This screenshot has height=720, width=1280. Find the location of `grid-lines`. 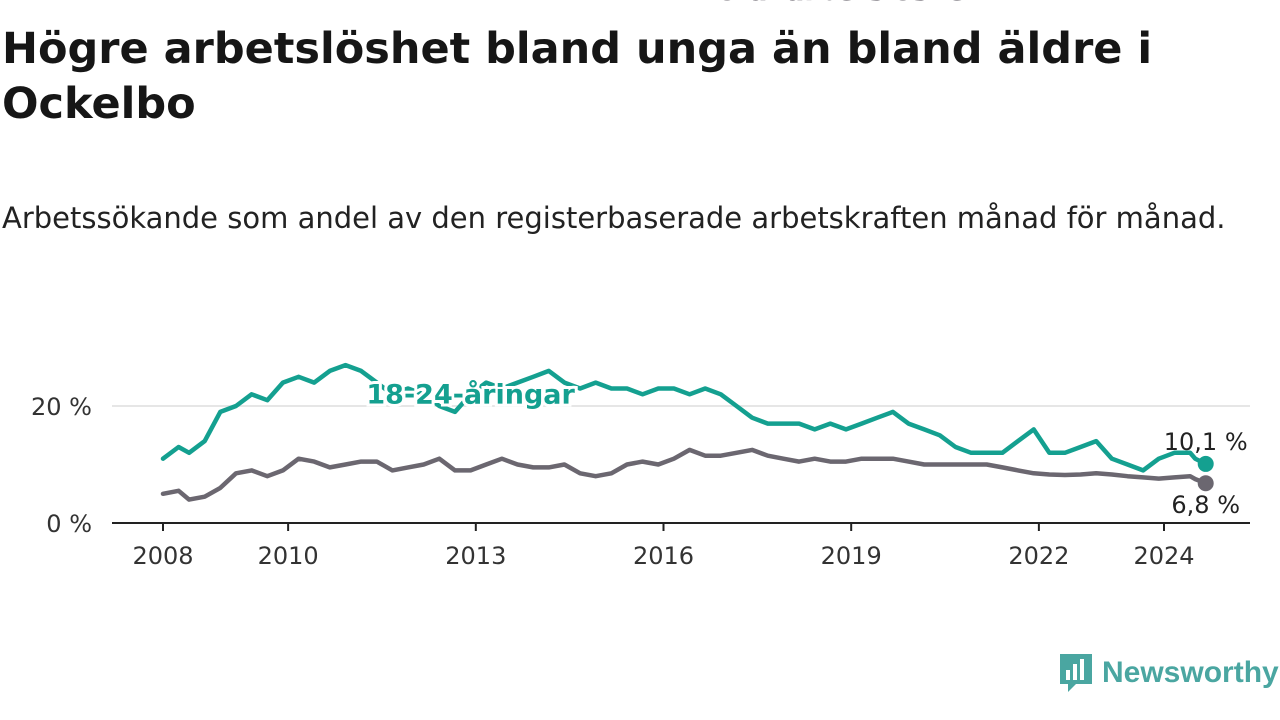

grid-lines is located at coordinates (681, 464).